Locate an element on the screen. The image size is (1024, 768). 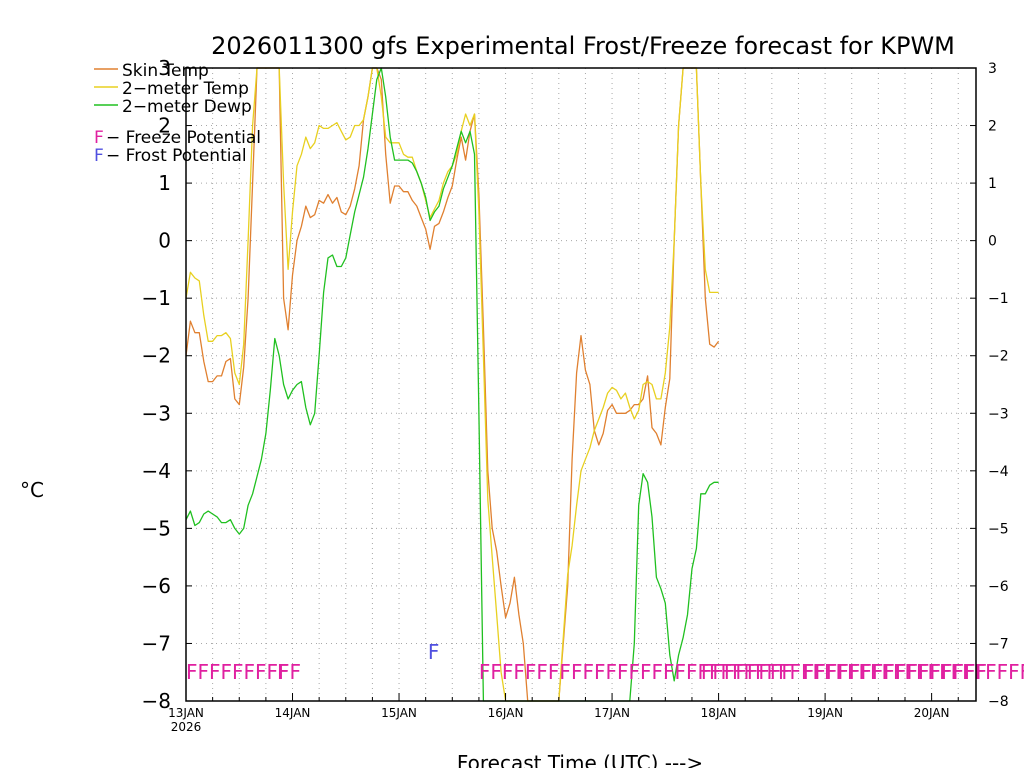
legend-entry-label: Skin Temp is located at coordinates (165, 71).